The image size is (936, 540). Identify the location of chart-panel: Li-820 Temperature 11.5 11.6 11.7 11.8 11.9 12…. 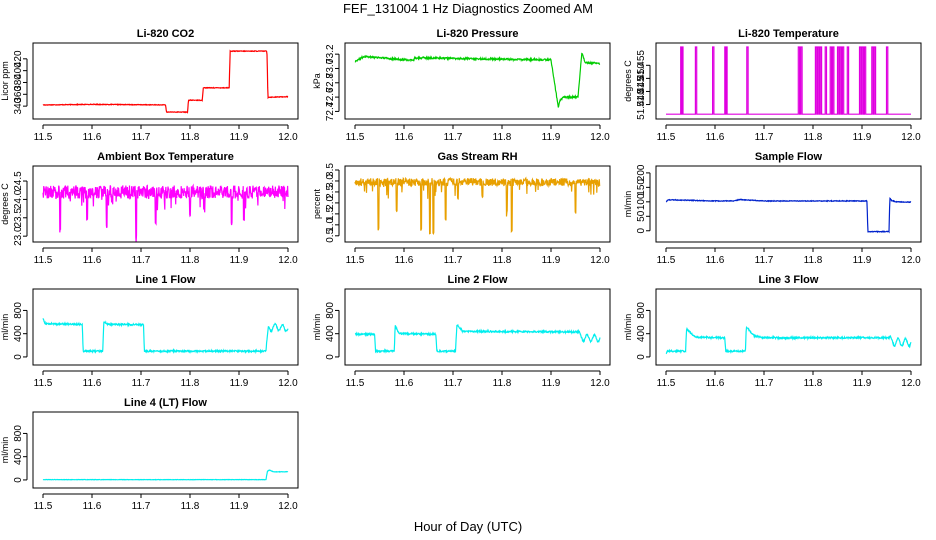
(772, 85).